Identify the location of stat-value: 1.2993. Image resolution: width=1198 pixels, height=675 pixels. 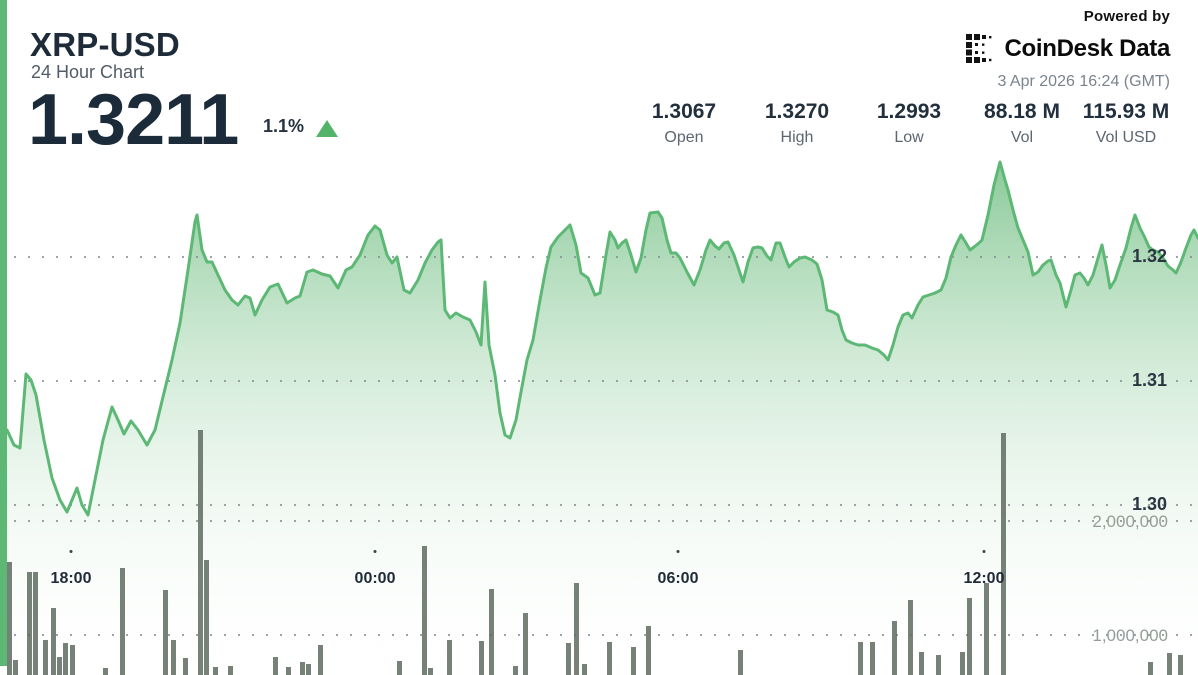
(909, 111).